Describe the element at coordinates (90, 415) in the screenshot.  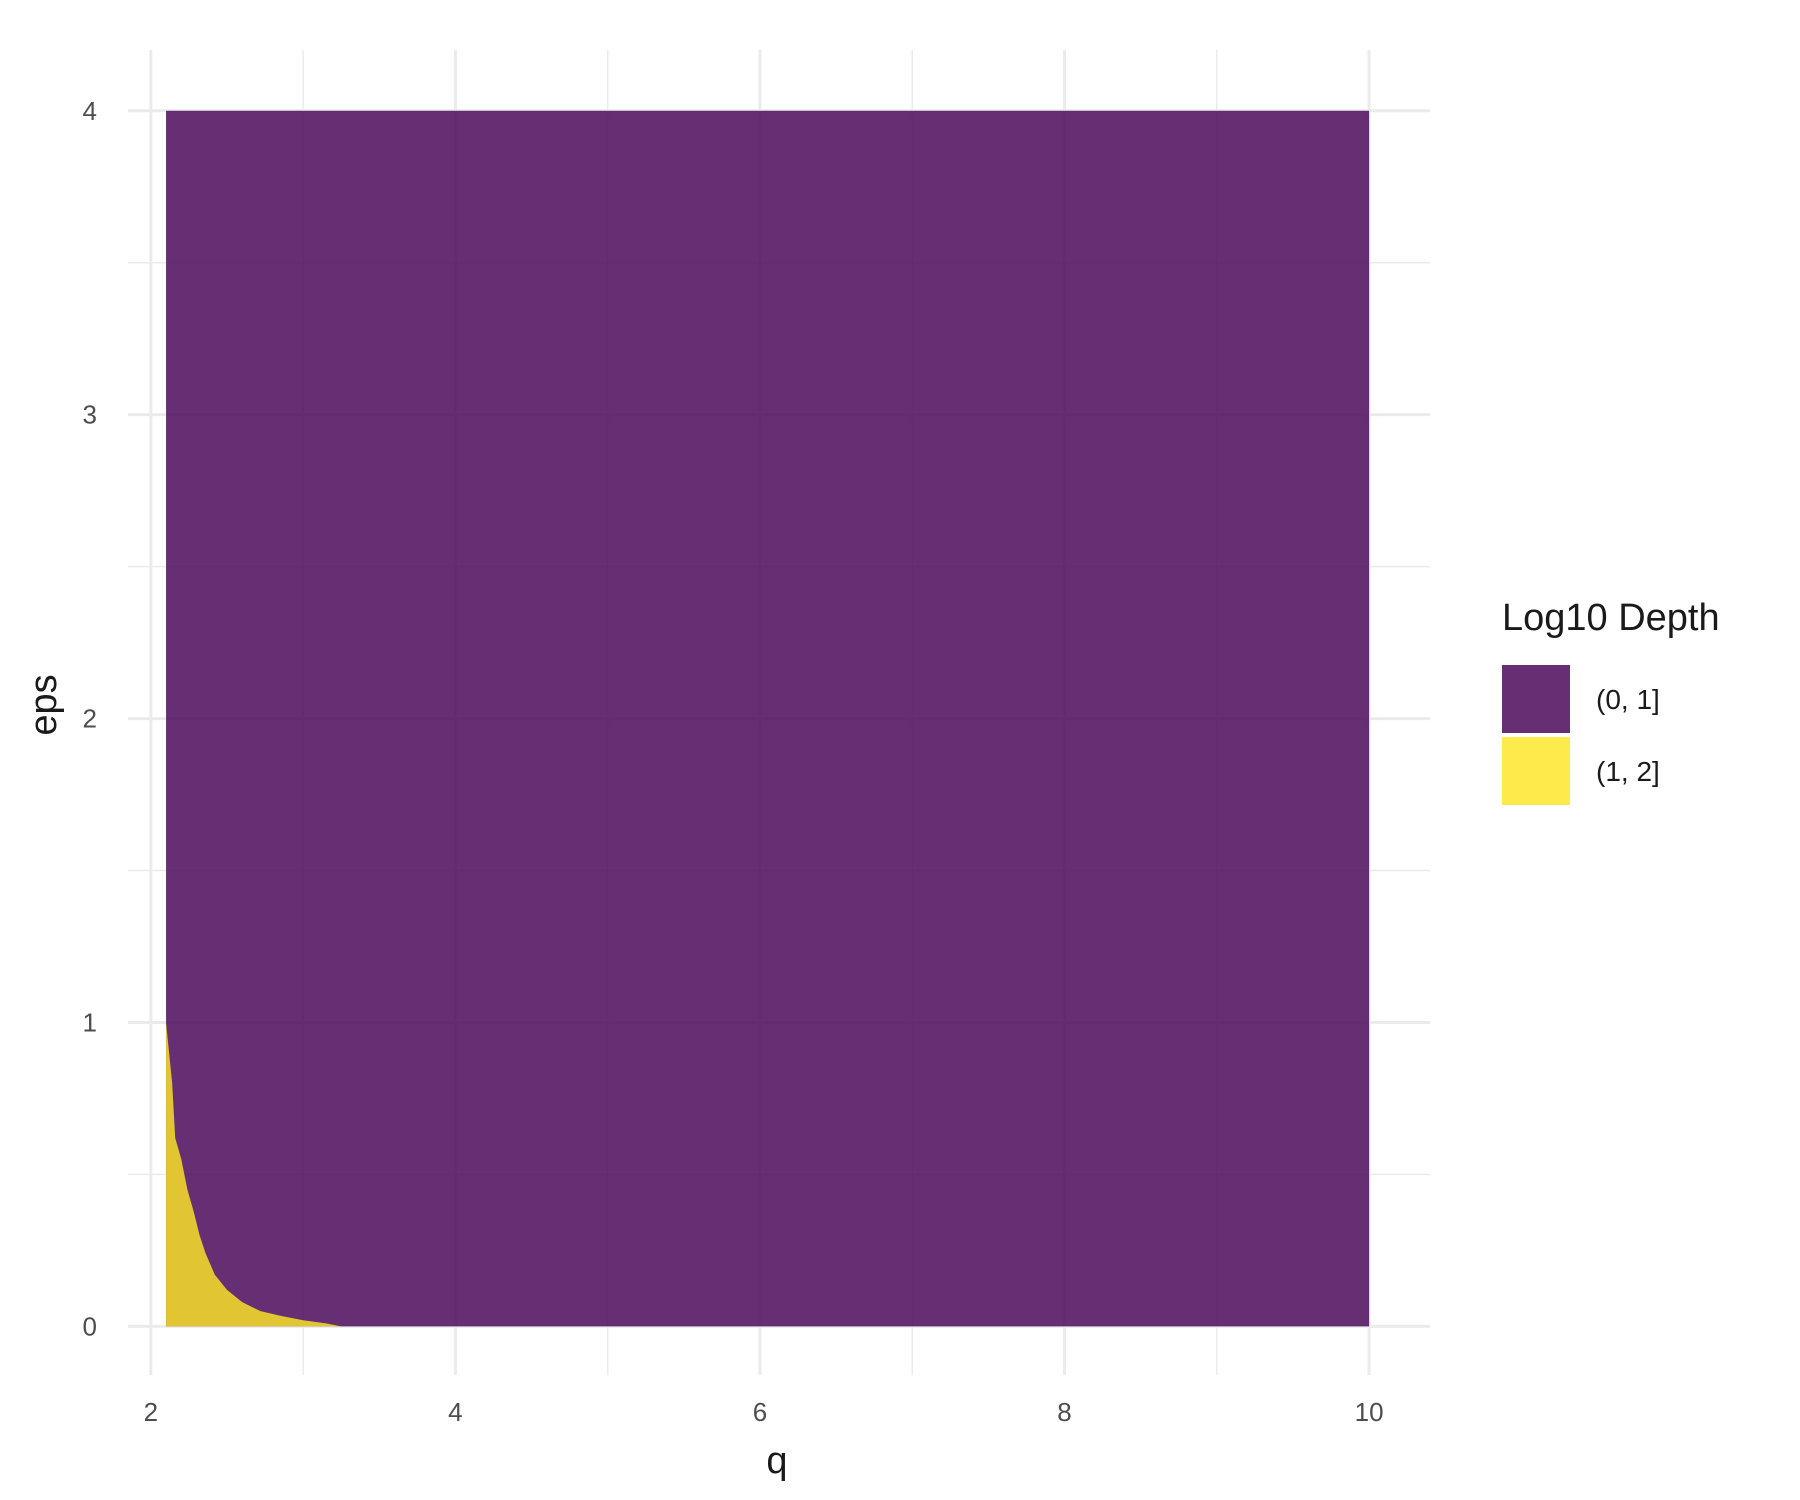
I see `y-tick-label: 3` at that location.